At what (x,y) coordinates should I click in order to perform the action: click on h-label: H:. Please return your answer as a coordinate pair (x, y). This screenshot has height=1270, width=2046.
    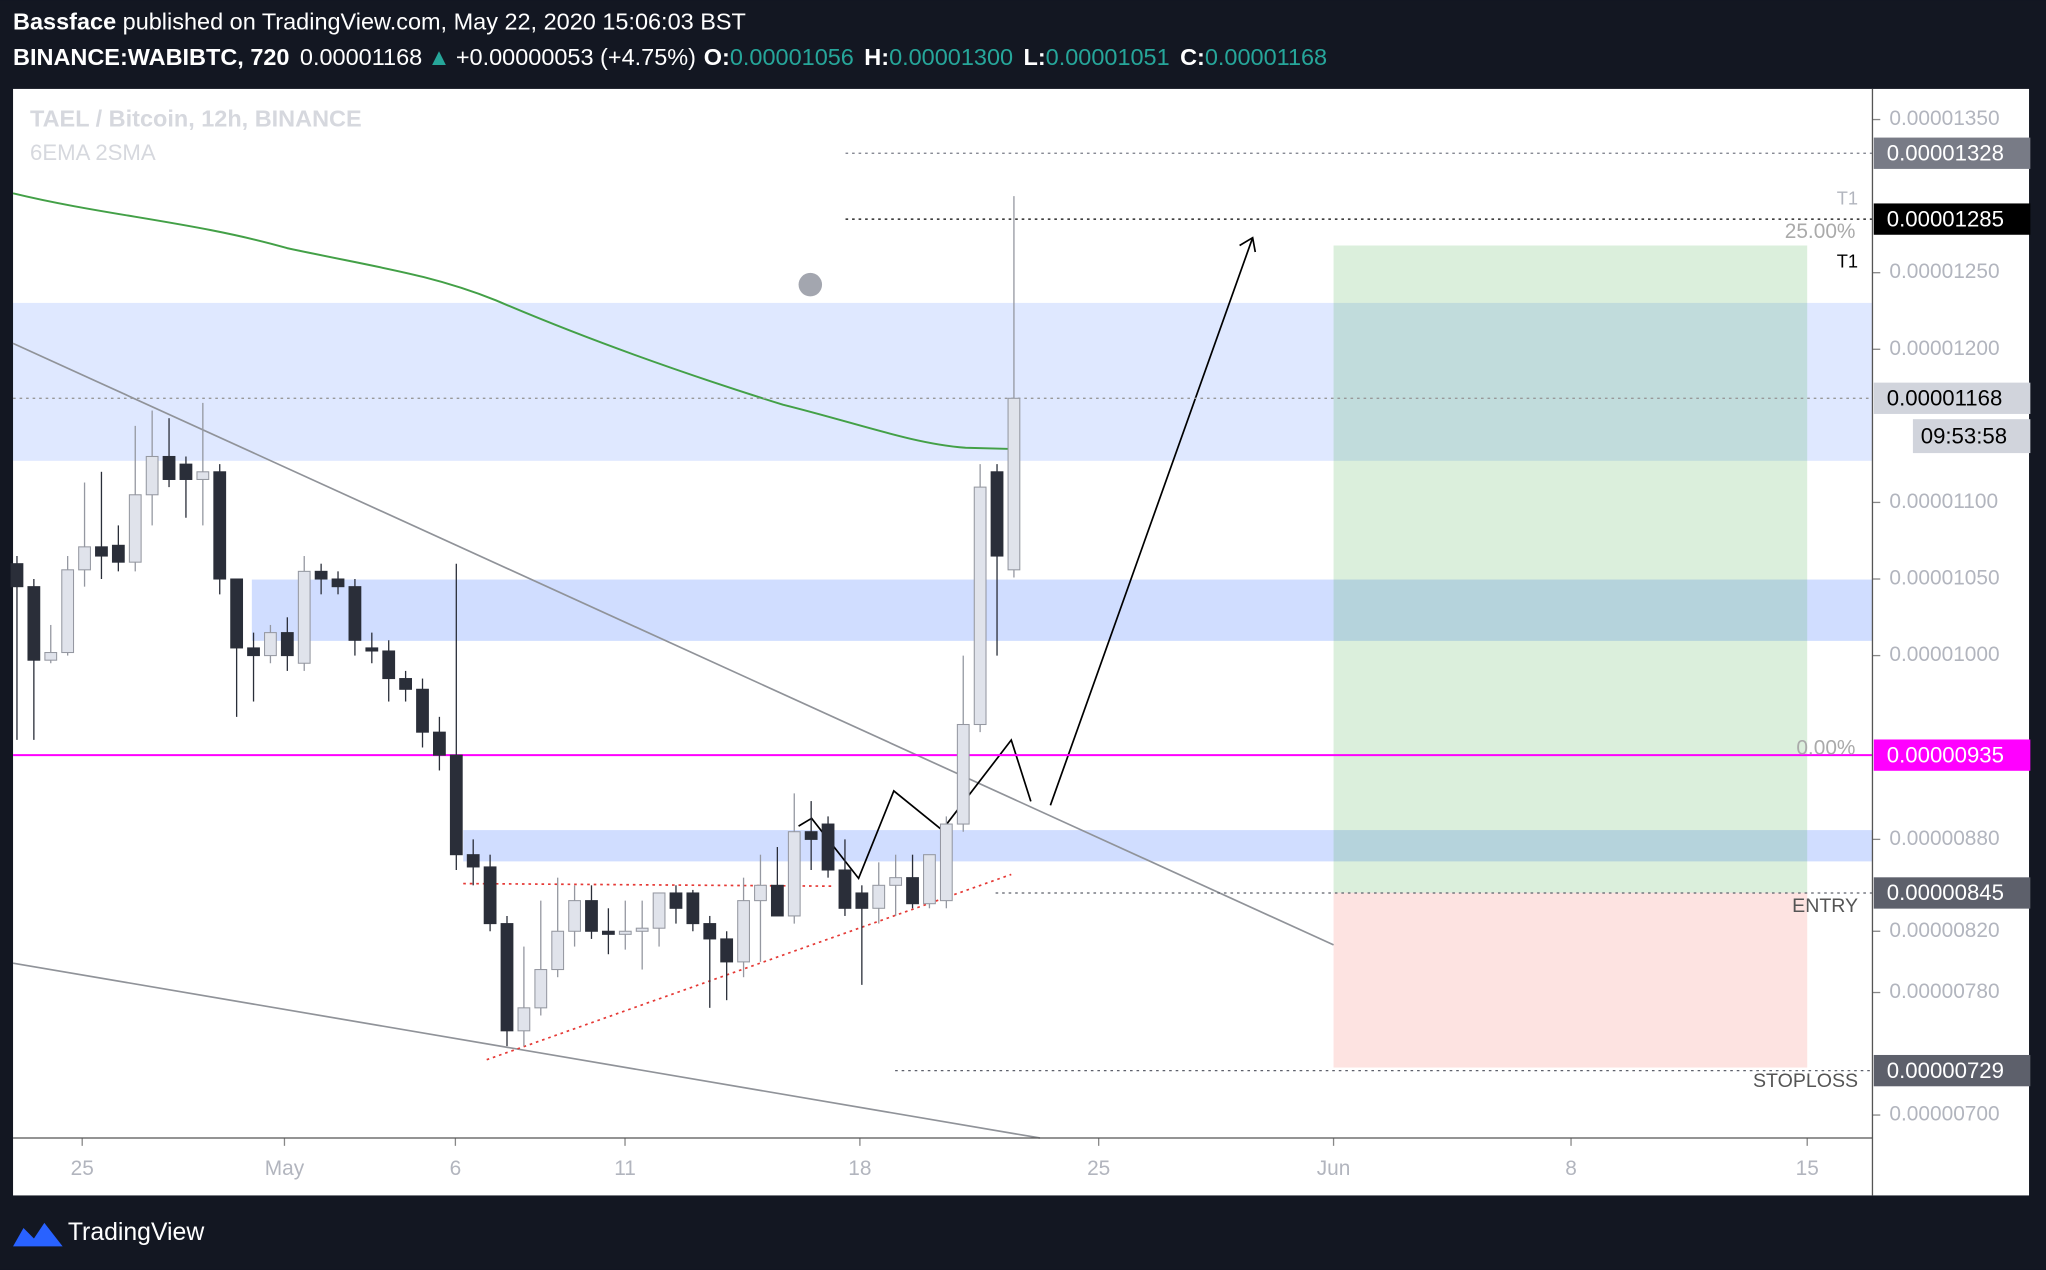
    Looking at the image, I should click on (876, 57).